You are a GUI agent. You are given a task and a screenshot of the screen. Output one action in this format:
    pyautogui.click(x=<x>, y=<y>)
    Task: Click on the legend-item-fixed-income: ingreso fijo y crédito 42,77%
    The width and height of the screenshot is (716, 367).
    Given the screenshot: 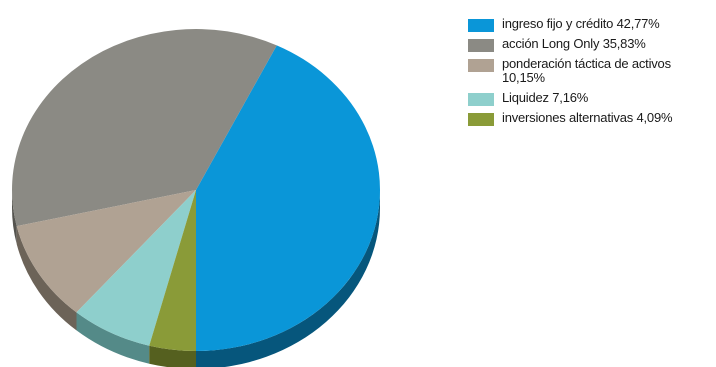 What is the action you would take?
    pyautogui.click(x=591, y=24)
    